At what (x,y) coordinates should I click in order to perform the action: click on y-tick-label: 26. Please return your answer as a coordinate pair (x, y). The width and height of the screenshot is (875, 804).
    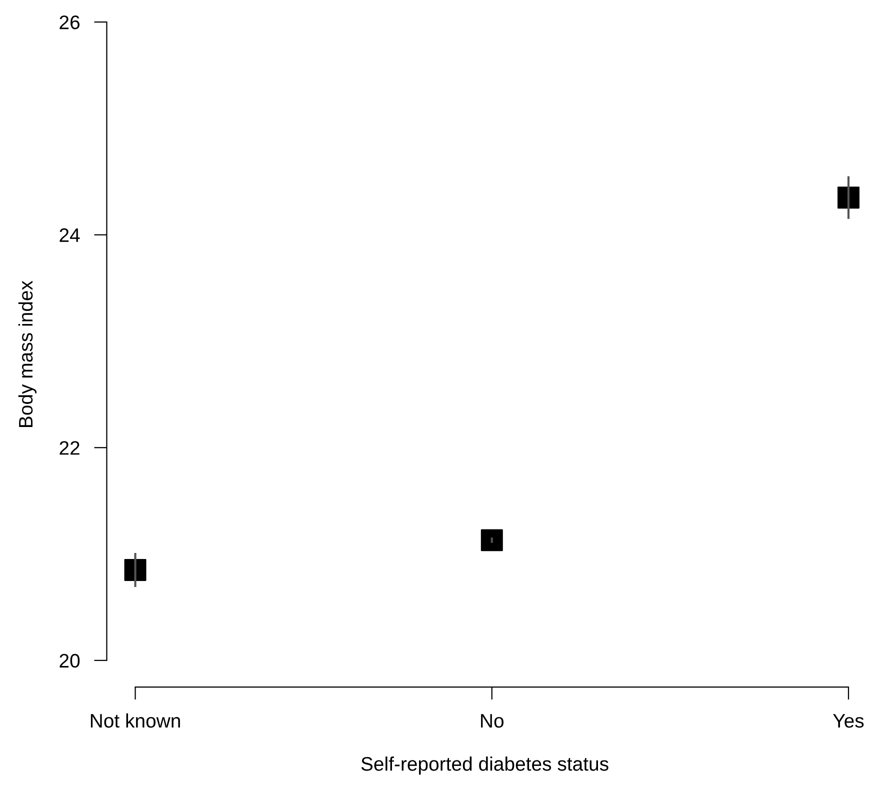
    Looking at the image, I should click on (70, 22).